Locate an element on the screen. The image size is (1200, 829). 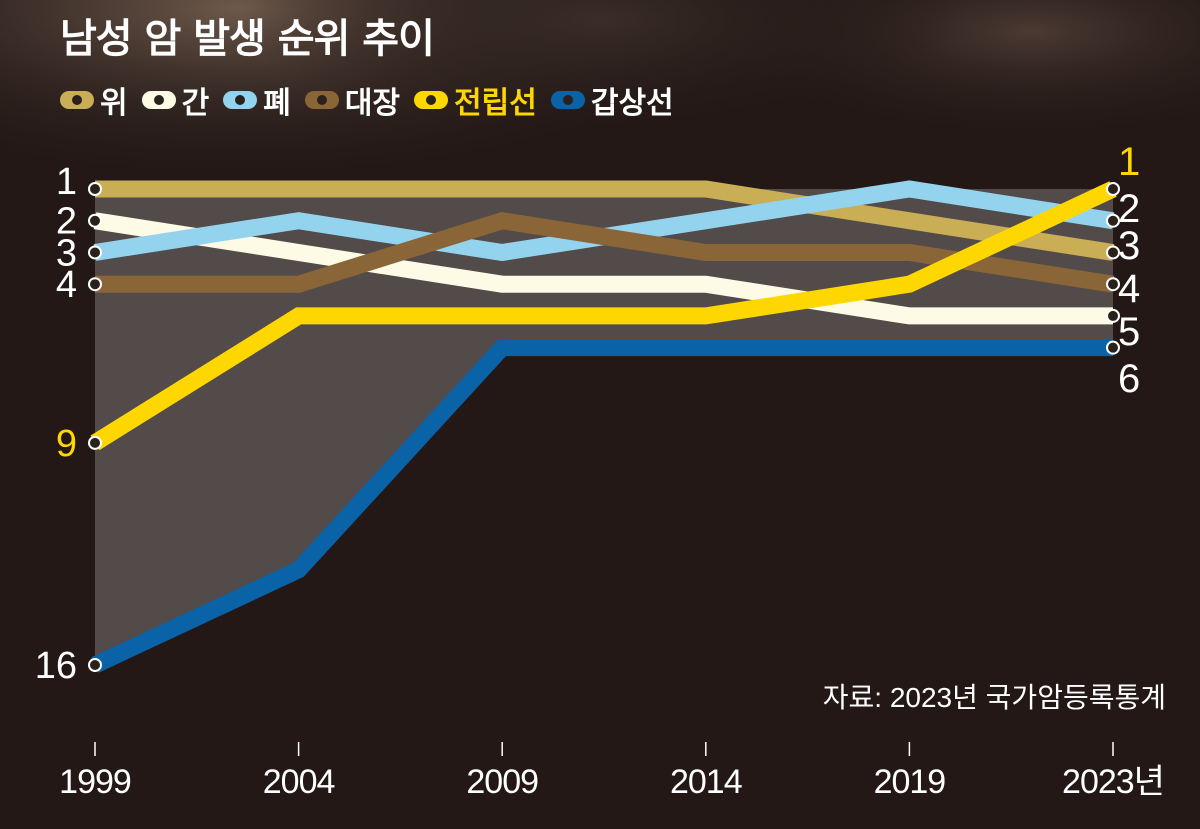
legend-label: 갑상선 is located at coordinates (632, 103).